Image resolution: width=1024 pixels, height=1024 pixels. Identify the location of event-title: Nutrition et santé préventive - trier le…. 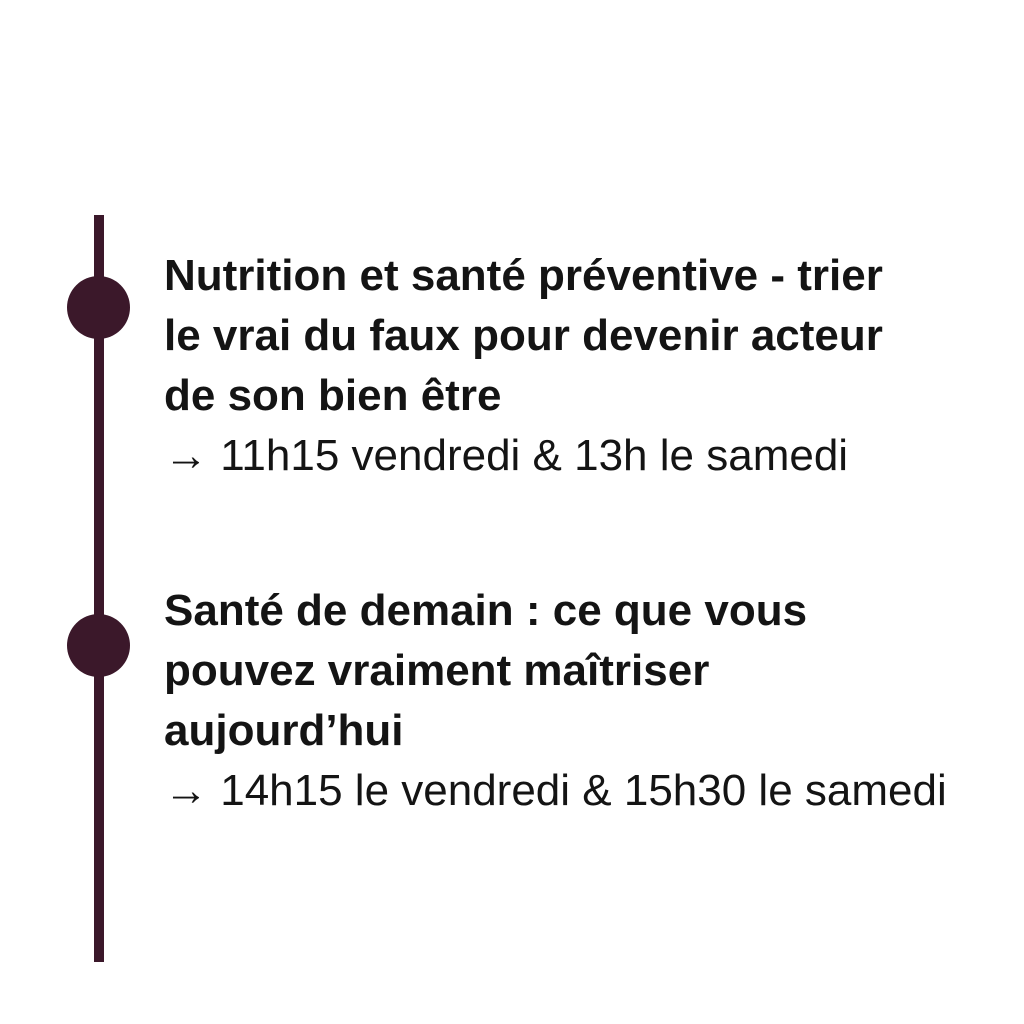
(523, 336).